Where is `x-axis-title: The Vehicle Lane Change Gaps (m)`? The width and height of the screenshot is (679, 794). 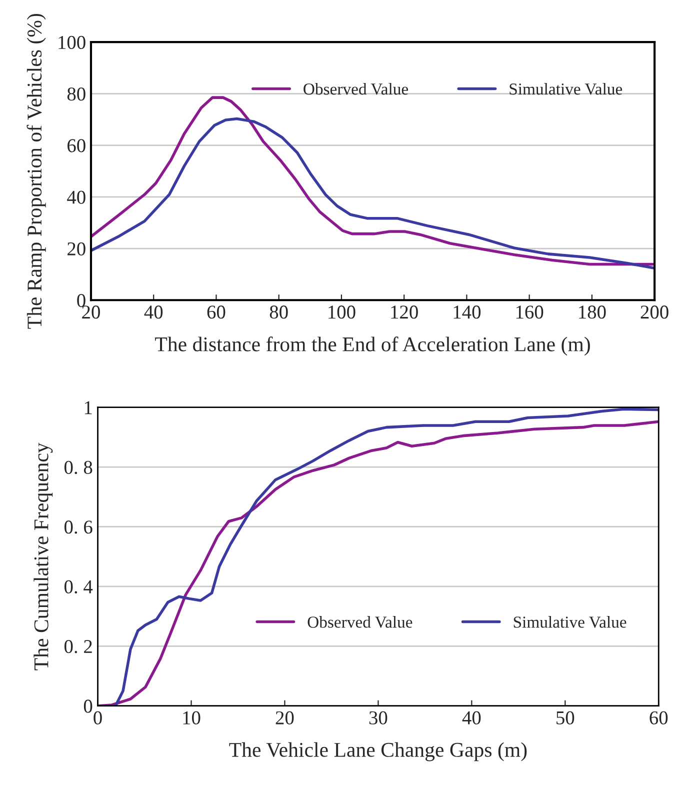
x-axis-title: The Vehicle Lane Change Gaps (m) is located at coordinates (378, 752).